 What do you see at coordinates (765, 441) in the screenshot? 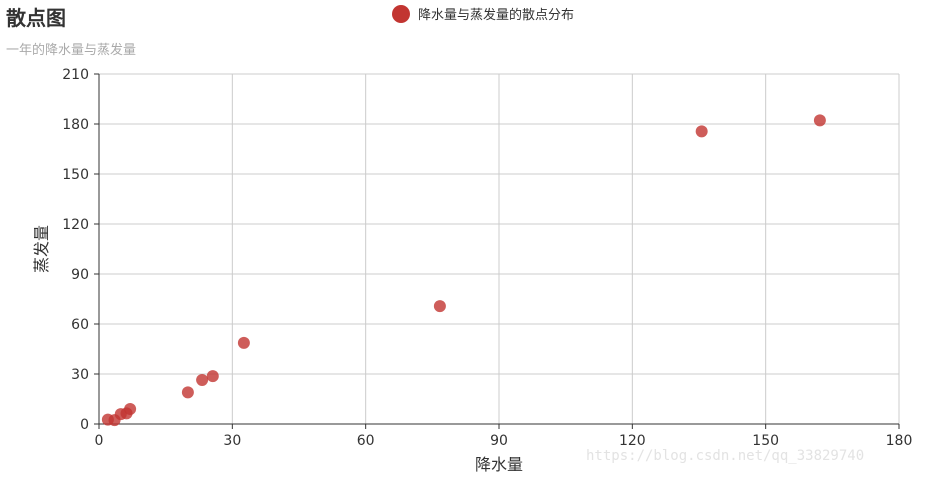
I see `x-tick-label: 150` at bounding box center [765, 441].